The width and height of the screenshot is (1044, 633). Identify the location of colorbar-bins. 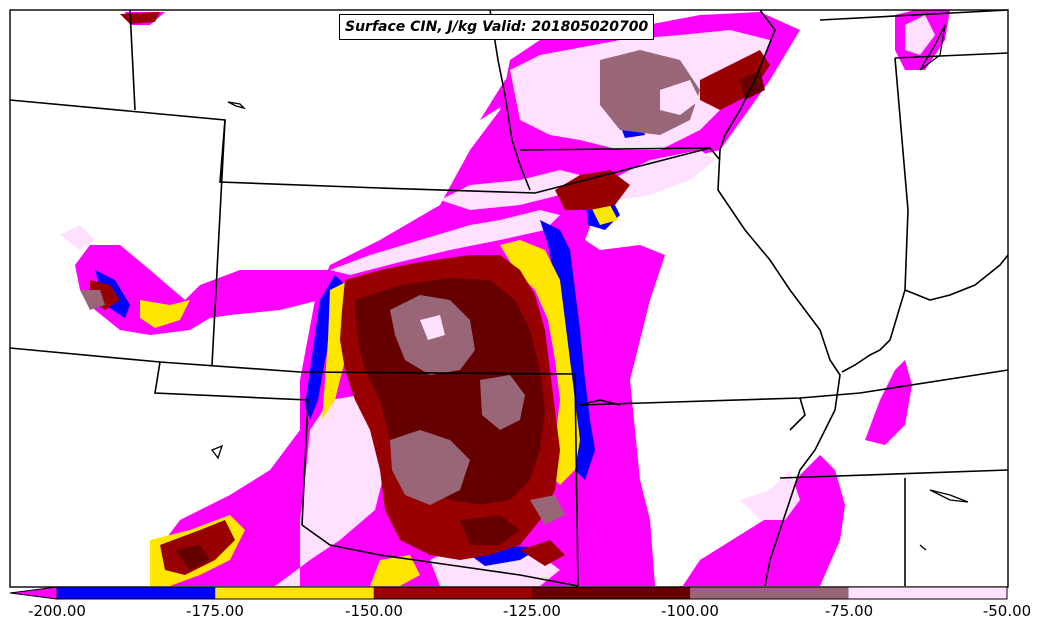
(532, 593).